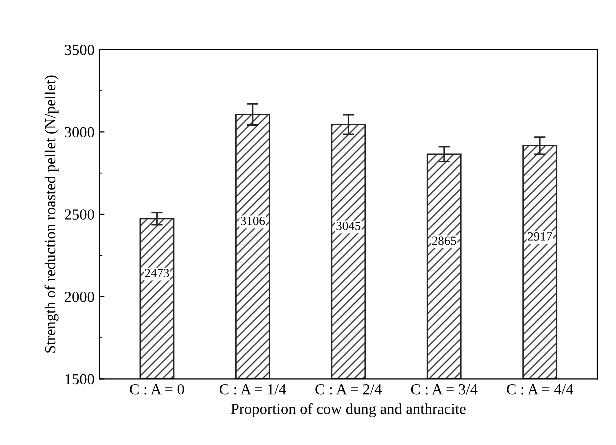 The height and width of the screenshot is (445, 616). I want to click on y-tick-label: 3000, so click(79, 132).